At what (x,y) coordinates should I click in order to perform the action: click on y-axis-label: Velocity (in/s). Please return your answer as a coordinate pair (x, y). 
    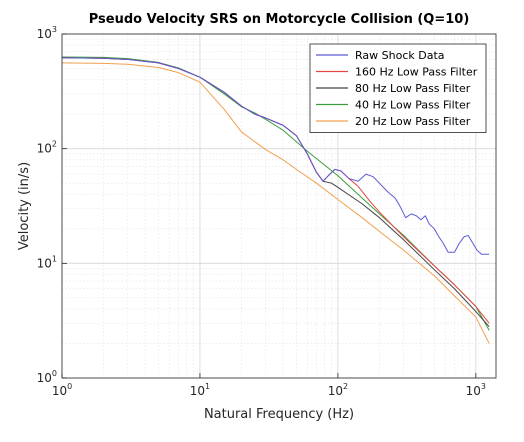
    Looking at the image, I should click on (24, 206).